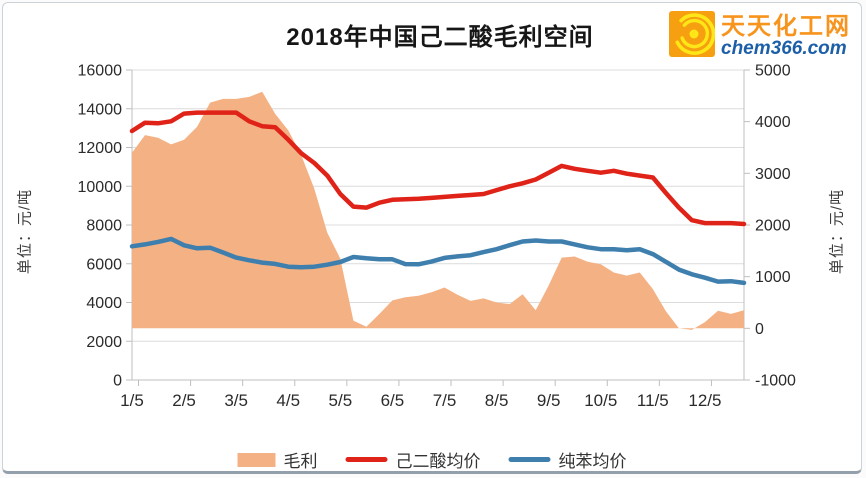 The height and width of the screenshot is (478, 866). Describe the element at coordinates (117, 381) in the screenshot. I see `left-axis-tick-label: 0` at that location.